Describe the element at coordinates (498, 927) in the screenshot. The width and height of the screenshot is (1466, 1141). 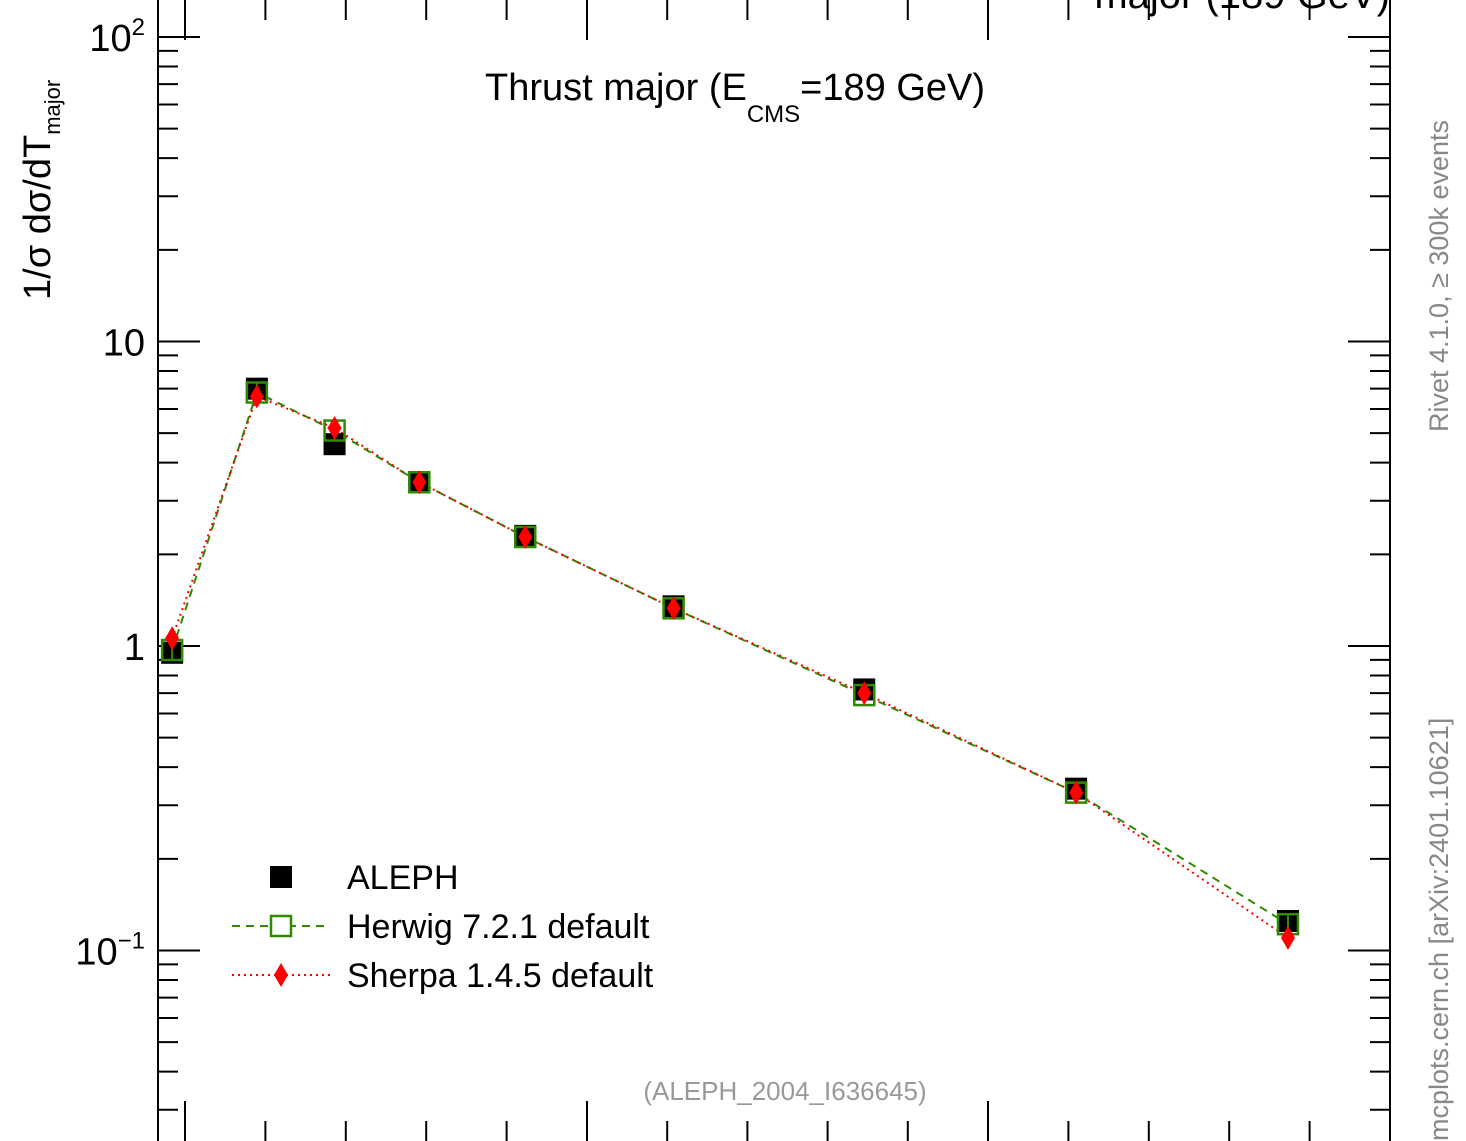
I see `legend-label-1: Herwig 7.2.1 default` at that location.